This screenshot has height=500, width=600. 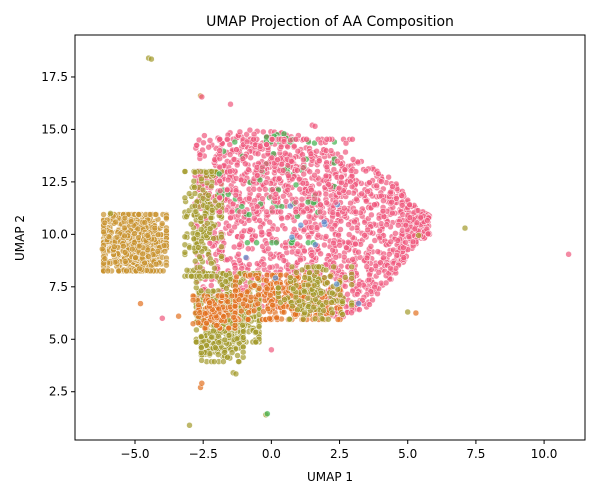 I want to click on y-tick-label: 7.5, so click(x=58, y=287).